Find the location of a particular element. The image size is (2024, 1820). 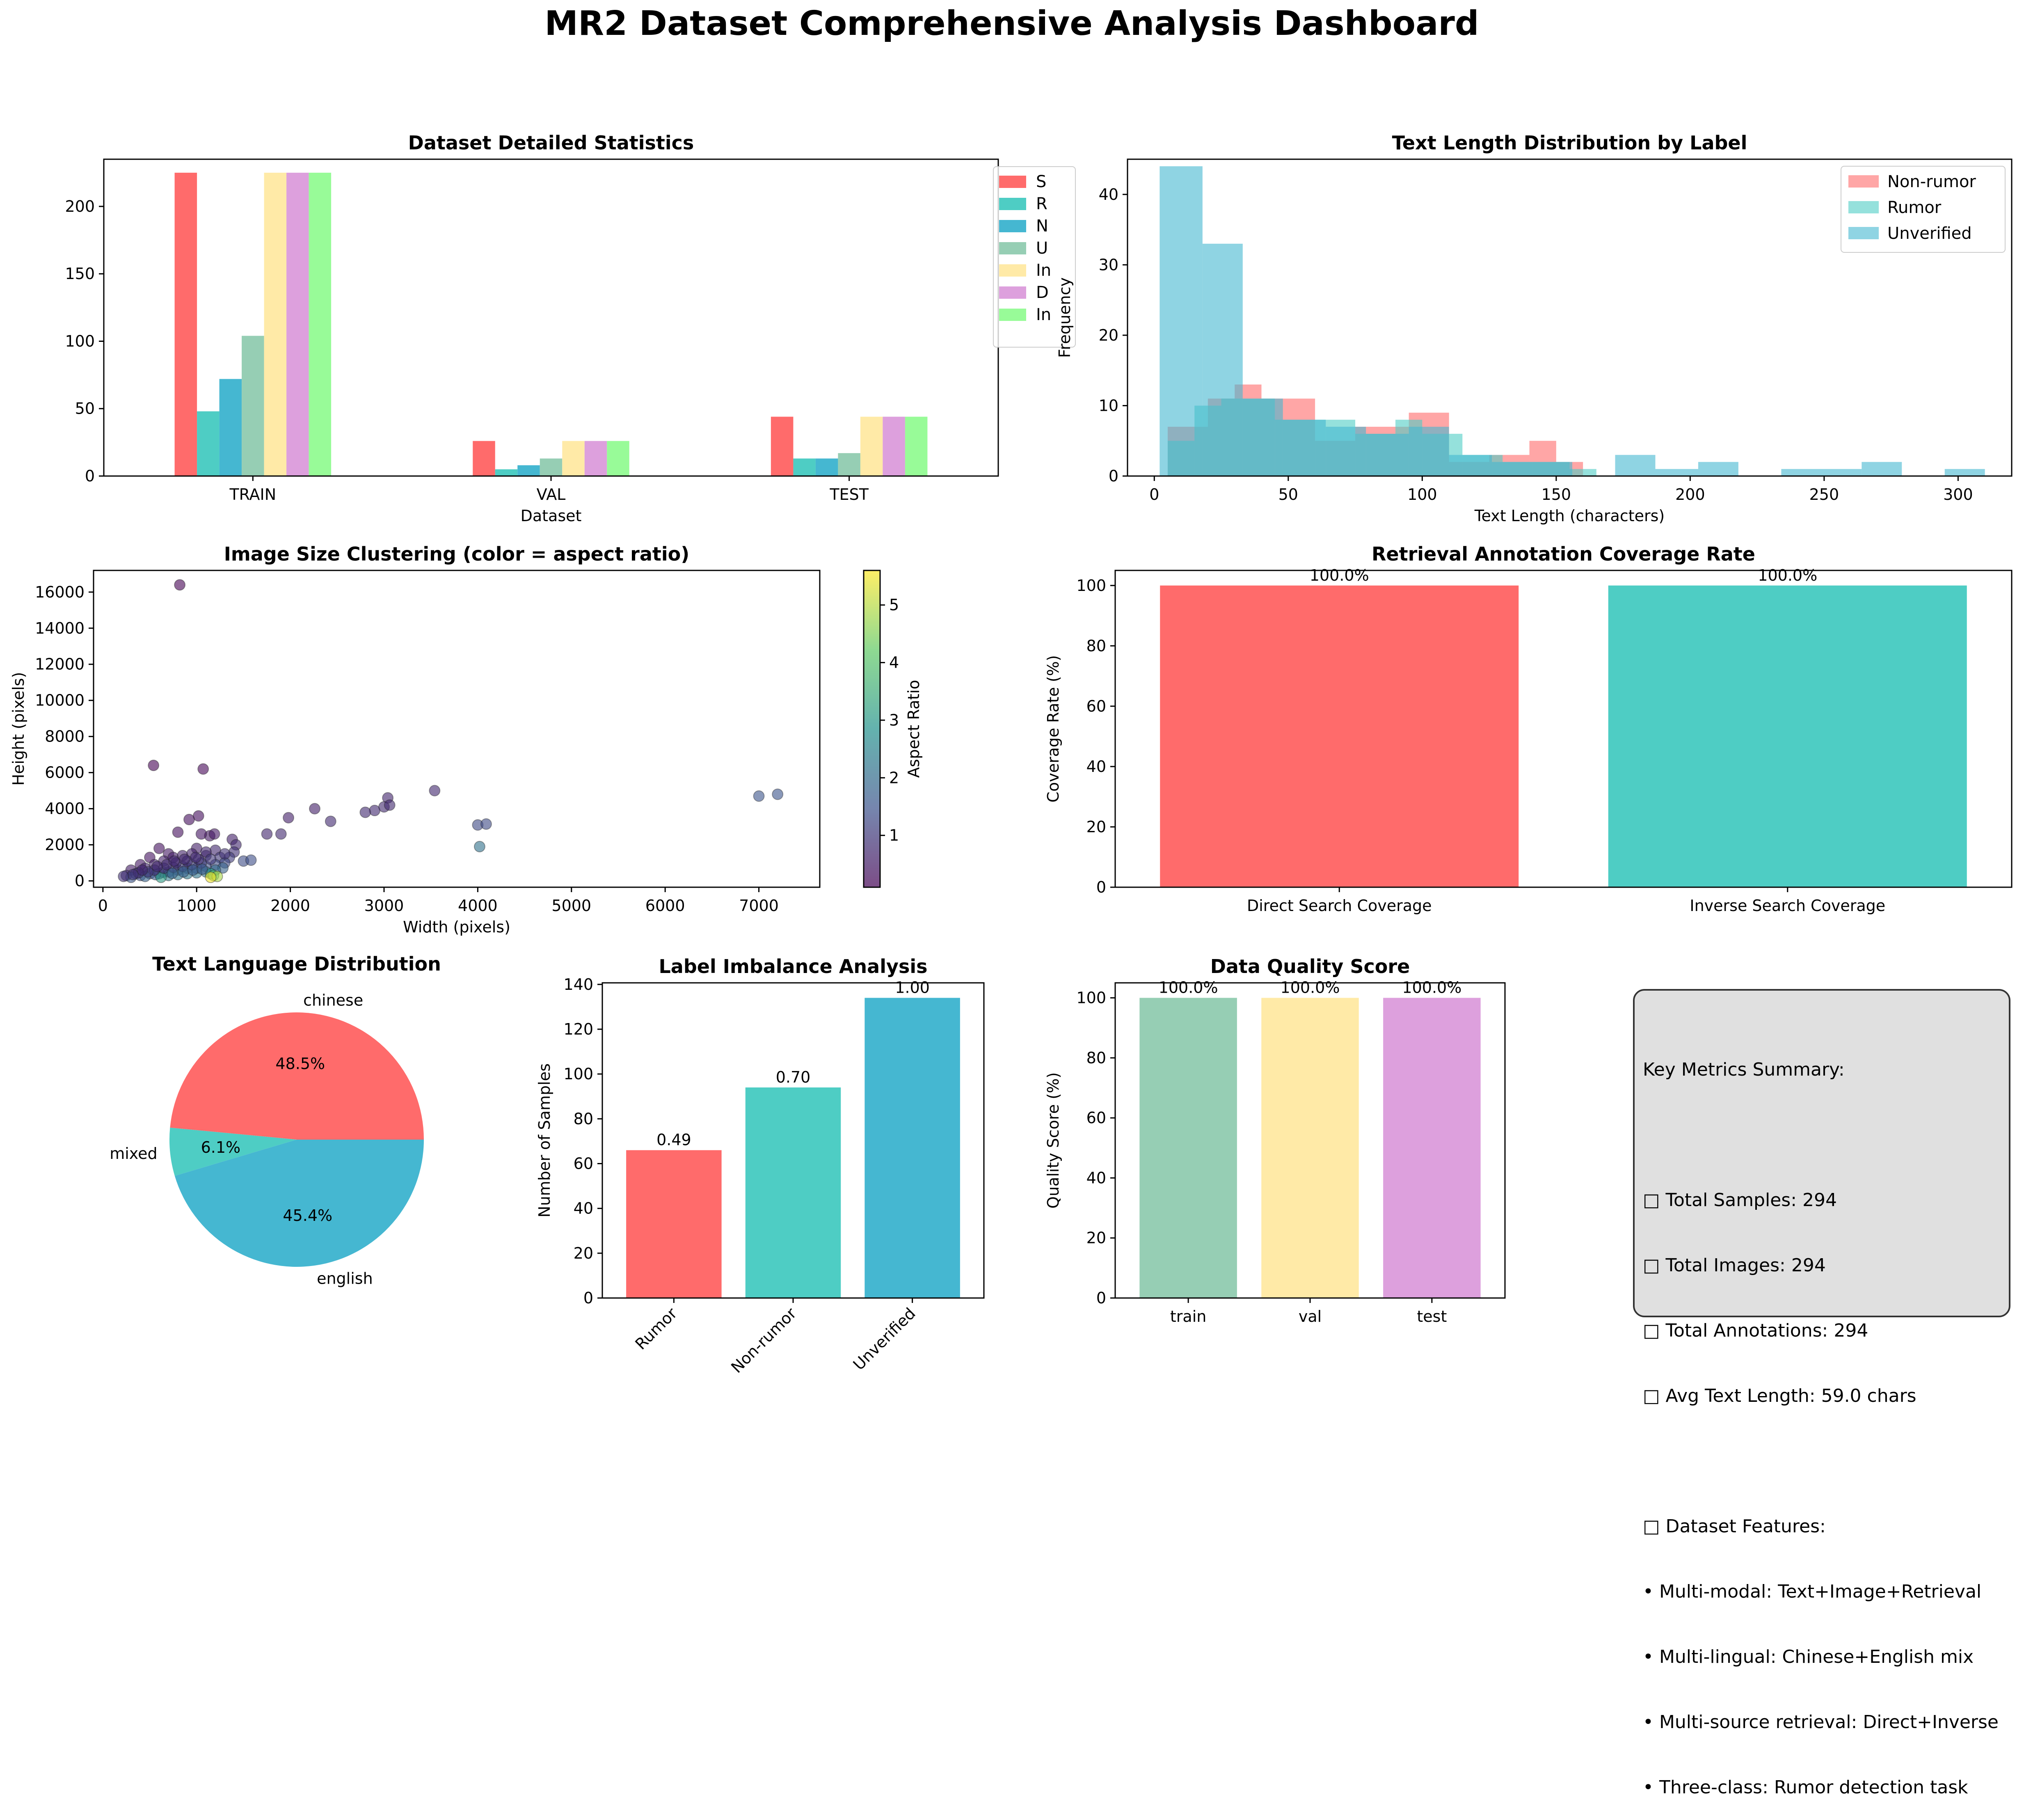

x-tick-label: 2000 is located at coordinates (290, 906).